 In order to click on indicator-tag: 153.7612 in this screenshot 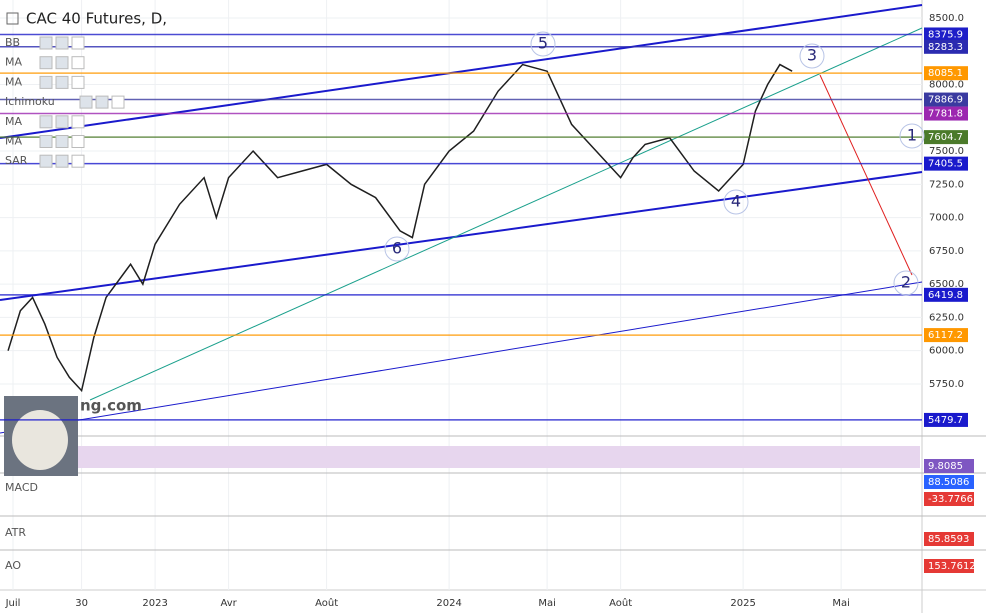, I will do `click(950, 566)`.